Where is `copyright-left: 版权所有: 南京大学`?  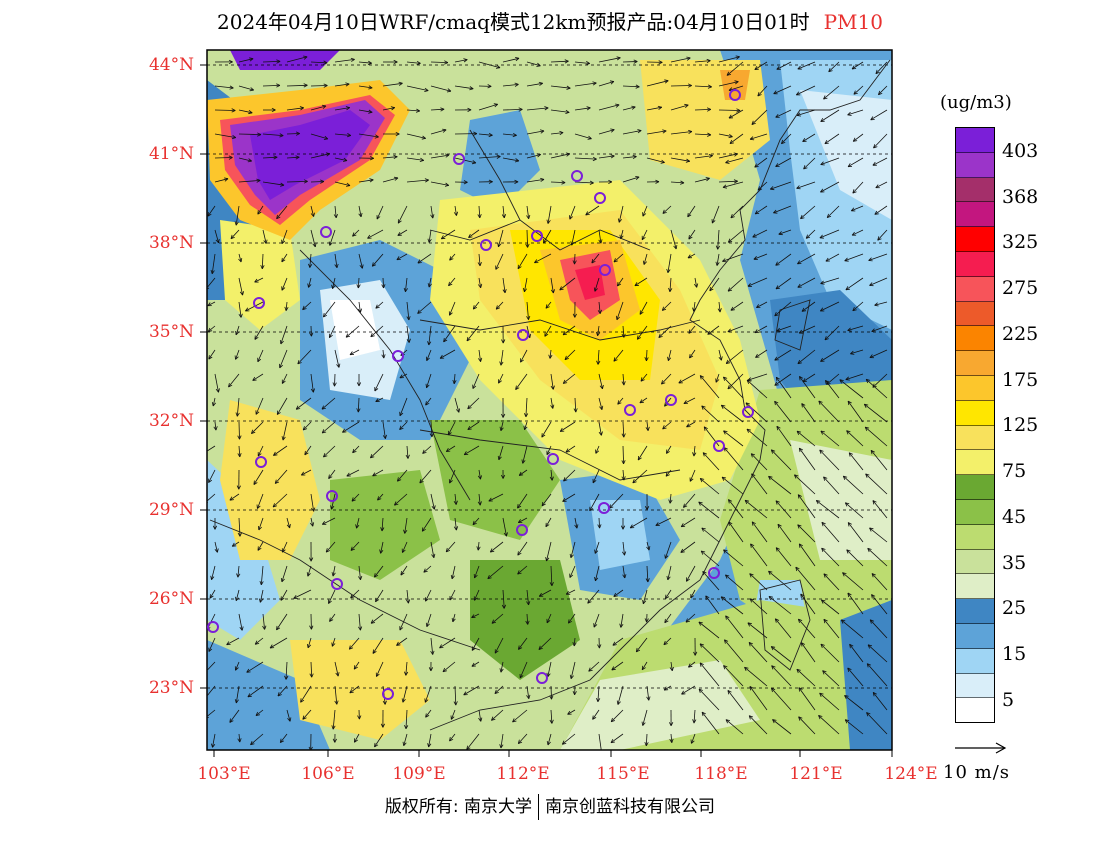
copyright-left: 版权所有: 南京大学 is located at coordinates (458, 807).